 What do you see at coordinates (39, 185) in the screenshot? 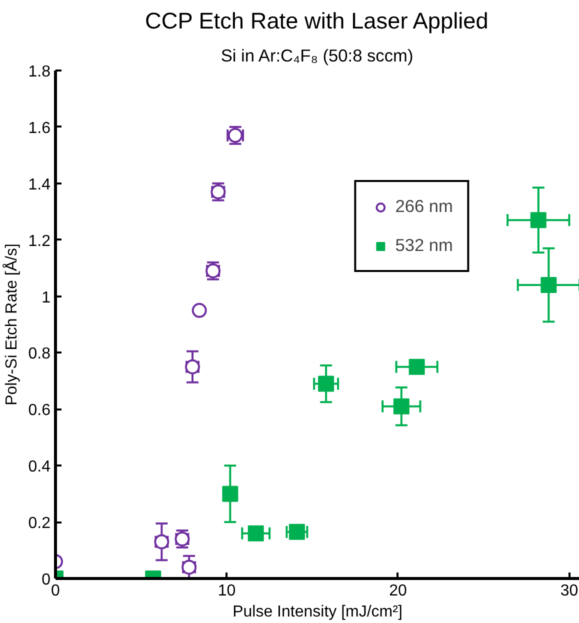
I see `y-tick-label: 1.4` at bounding box center [39, 185].